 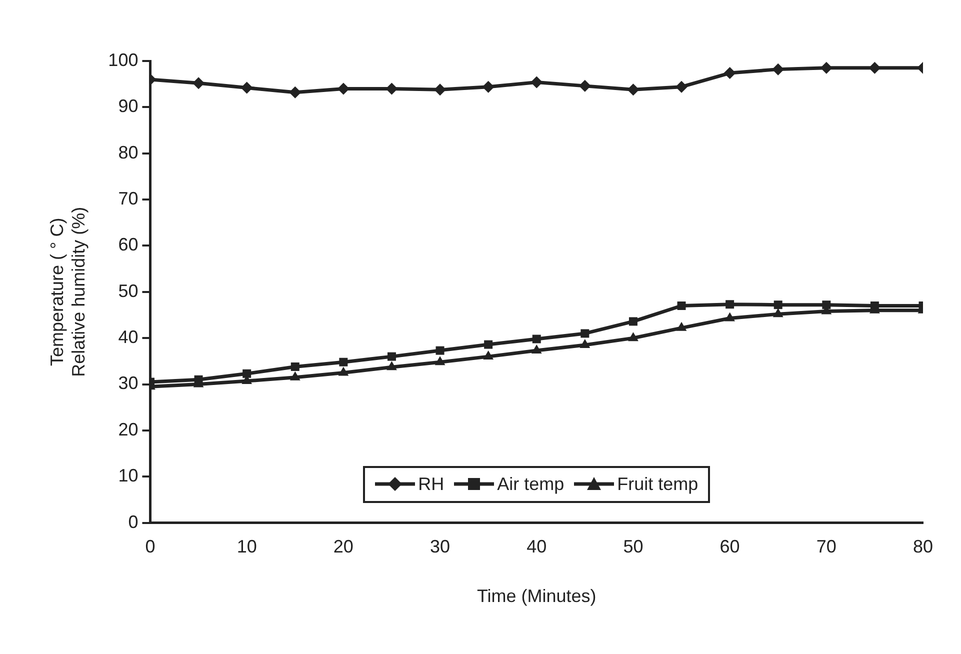 What do you see at coordinates (128, 476) in the screenshot?
I see `y-tick-label: 10` at bounding box center [128, 476].